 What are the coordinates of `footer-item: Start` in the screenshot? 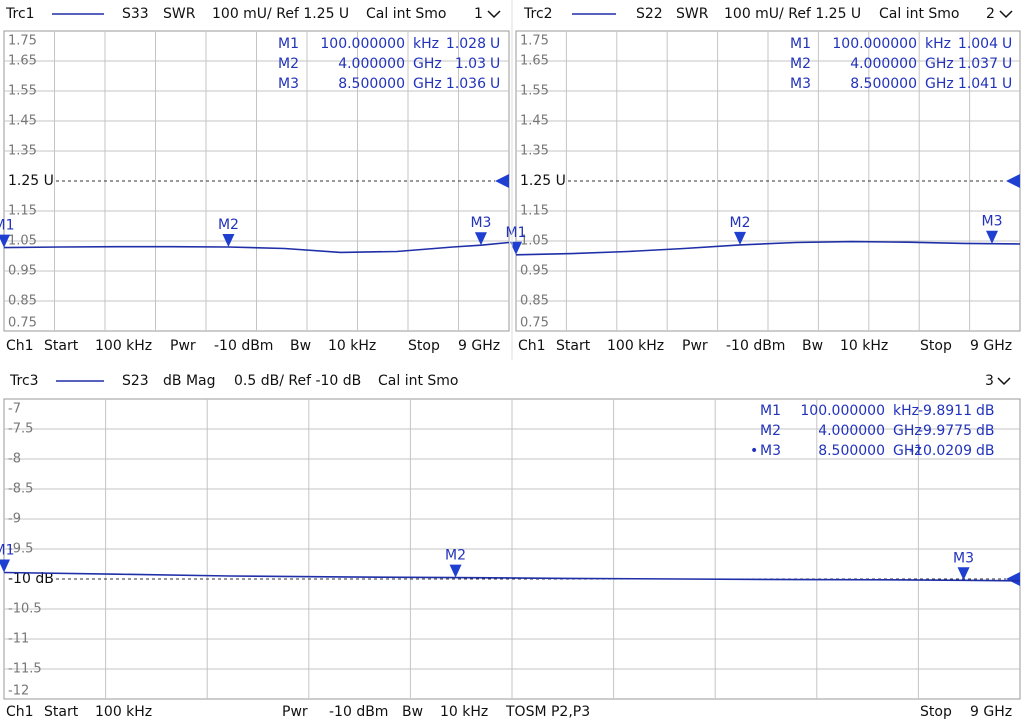 It's located at (573, 346).